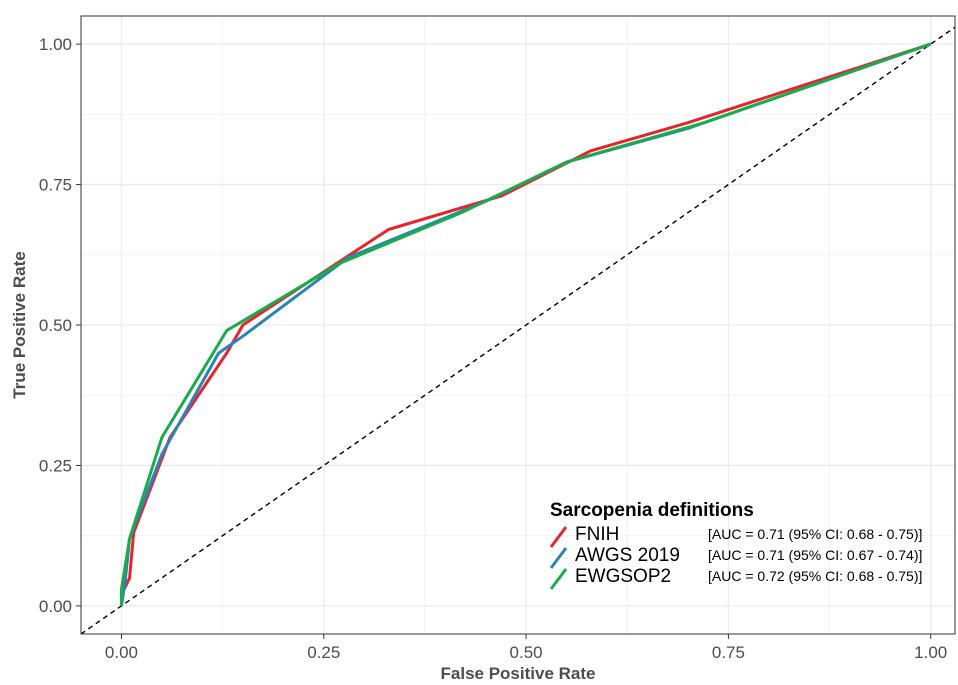 The image size is (958, 685). What do you see at coordinates (55, 325) in the screenshot?
I see `y-tick-label: 0.50` at bounding box center [55, 325].